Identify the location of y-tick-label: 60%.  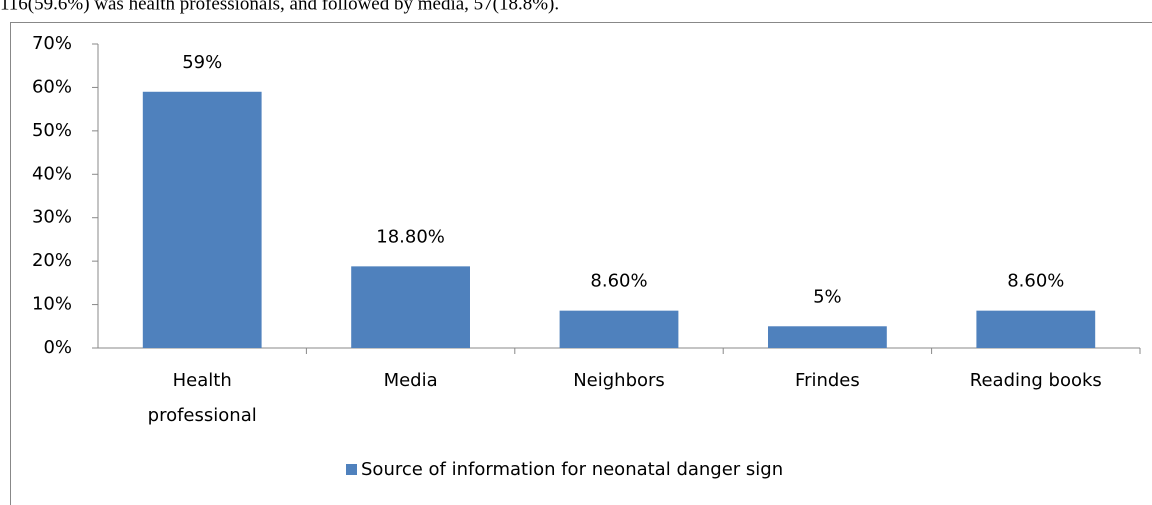
(52, 86).